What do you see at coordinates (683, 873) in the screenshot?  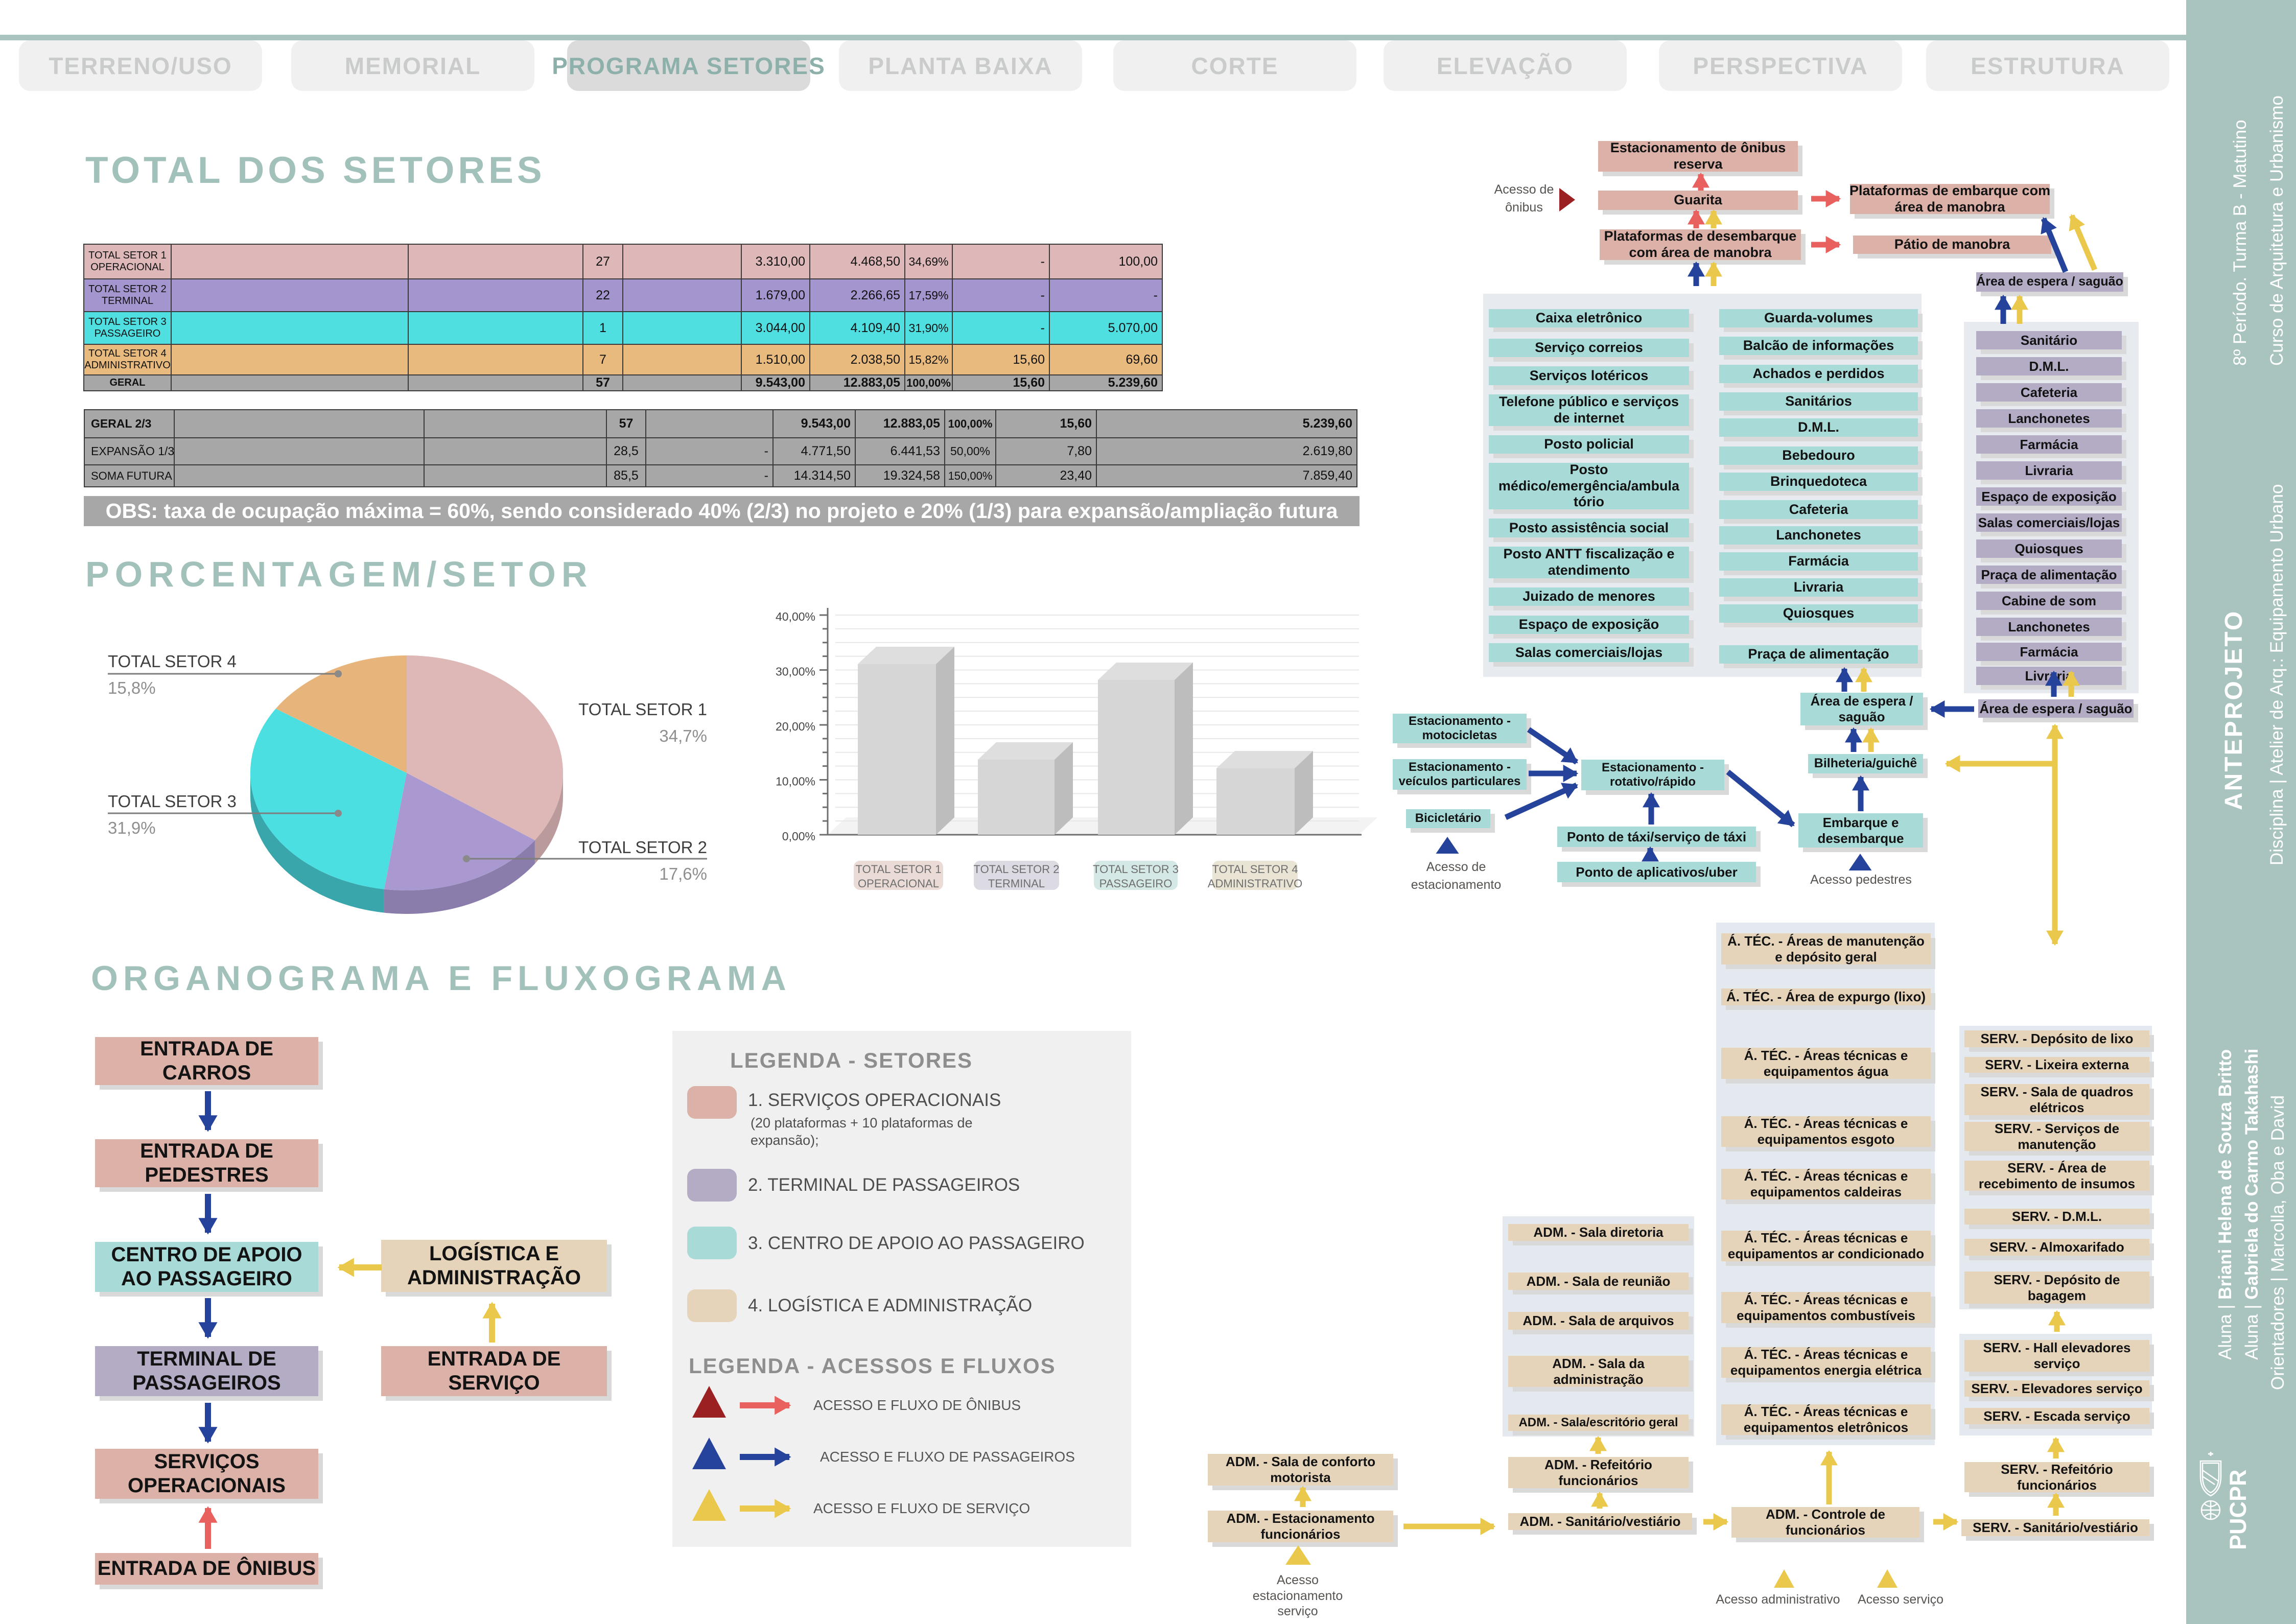 I see `svg-text: 17,6%` at bounding box center [683, 873].